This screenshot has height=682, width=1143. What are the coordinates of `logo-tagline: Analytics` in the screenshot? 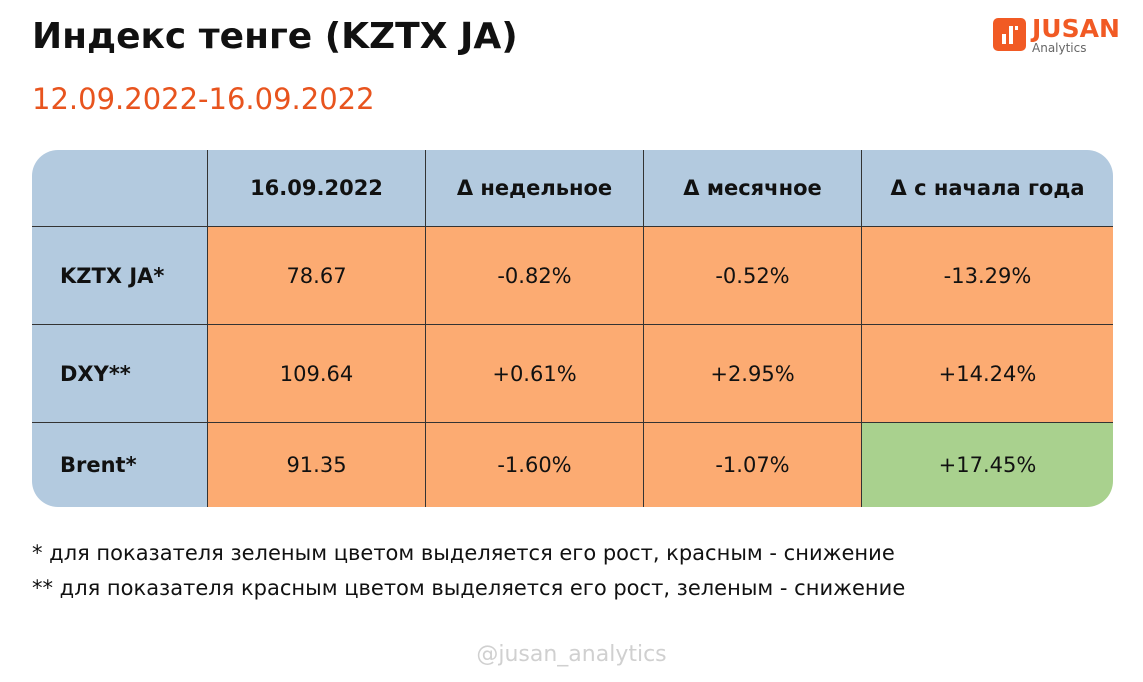 It's located at (1059, 48).